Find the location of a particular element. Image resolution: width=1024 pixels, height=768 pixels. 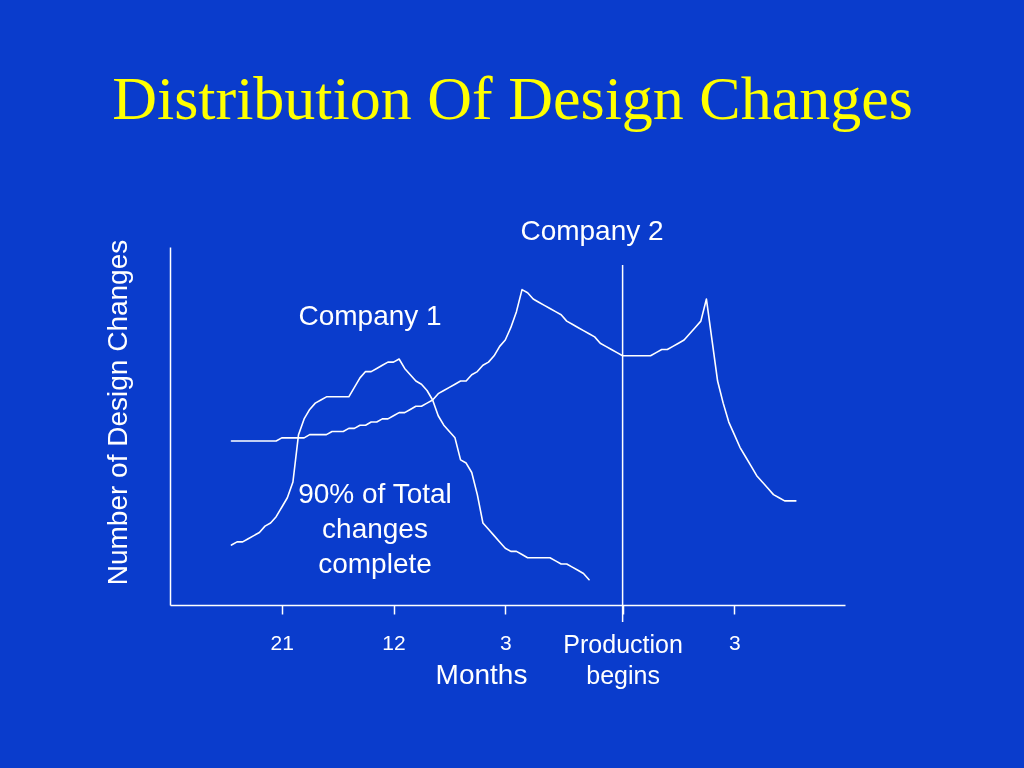

x-tick-label: 21 is located at coordinates (282, 642).